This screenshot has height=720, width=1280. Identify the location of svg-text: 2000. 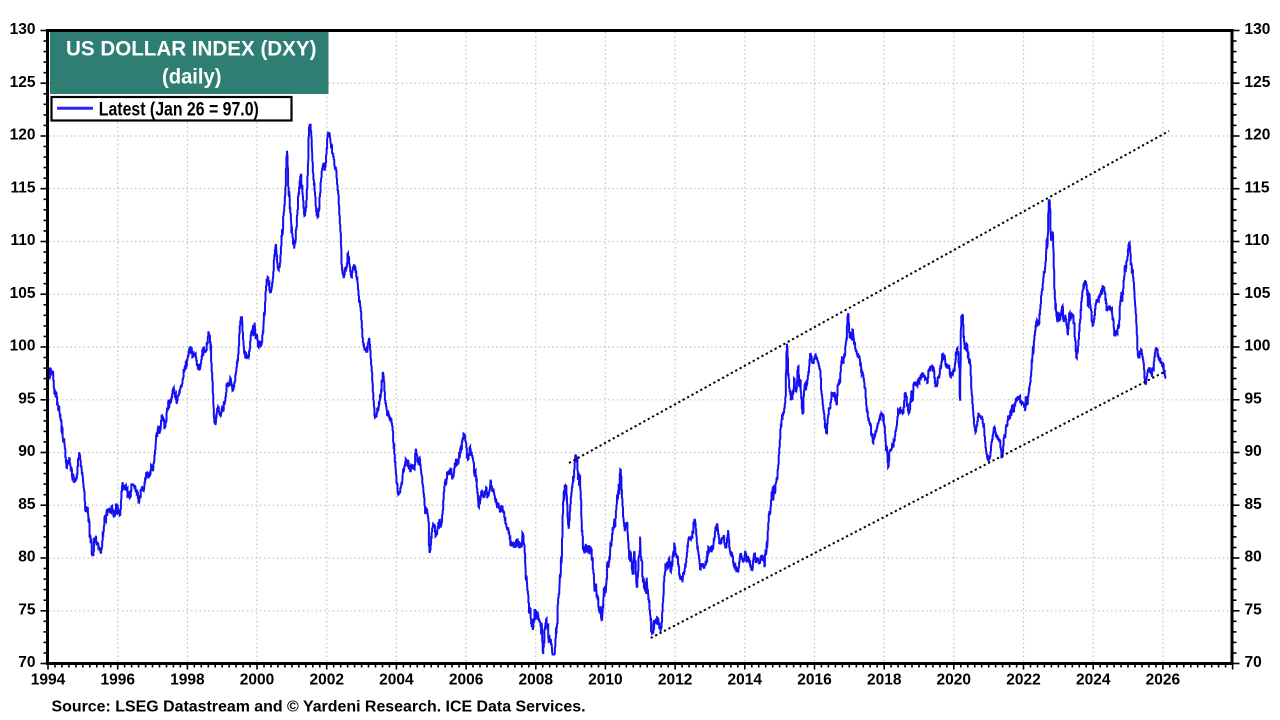
(257, 680).